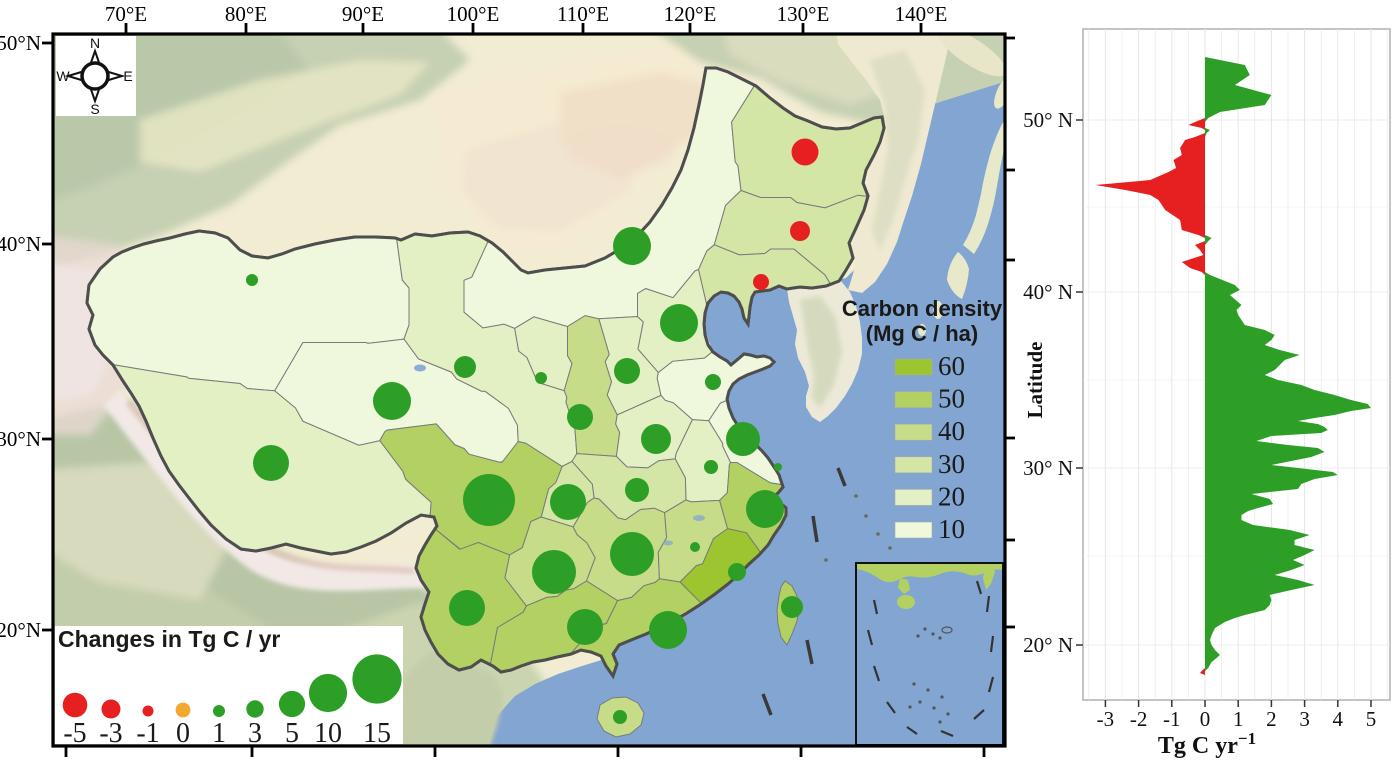  Describe the element at coordinates (20, 439) in the screenshot. I see `svg-text: 30°N` at that location.